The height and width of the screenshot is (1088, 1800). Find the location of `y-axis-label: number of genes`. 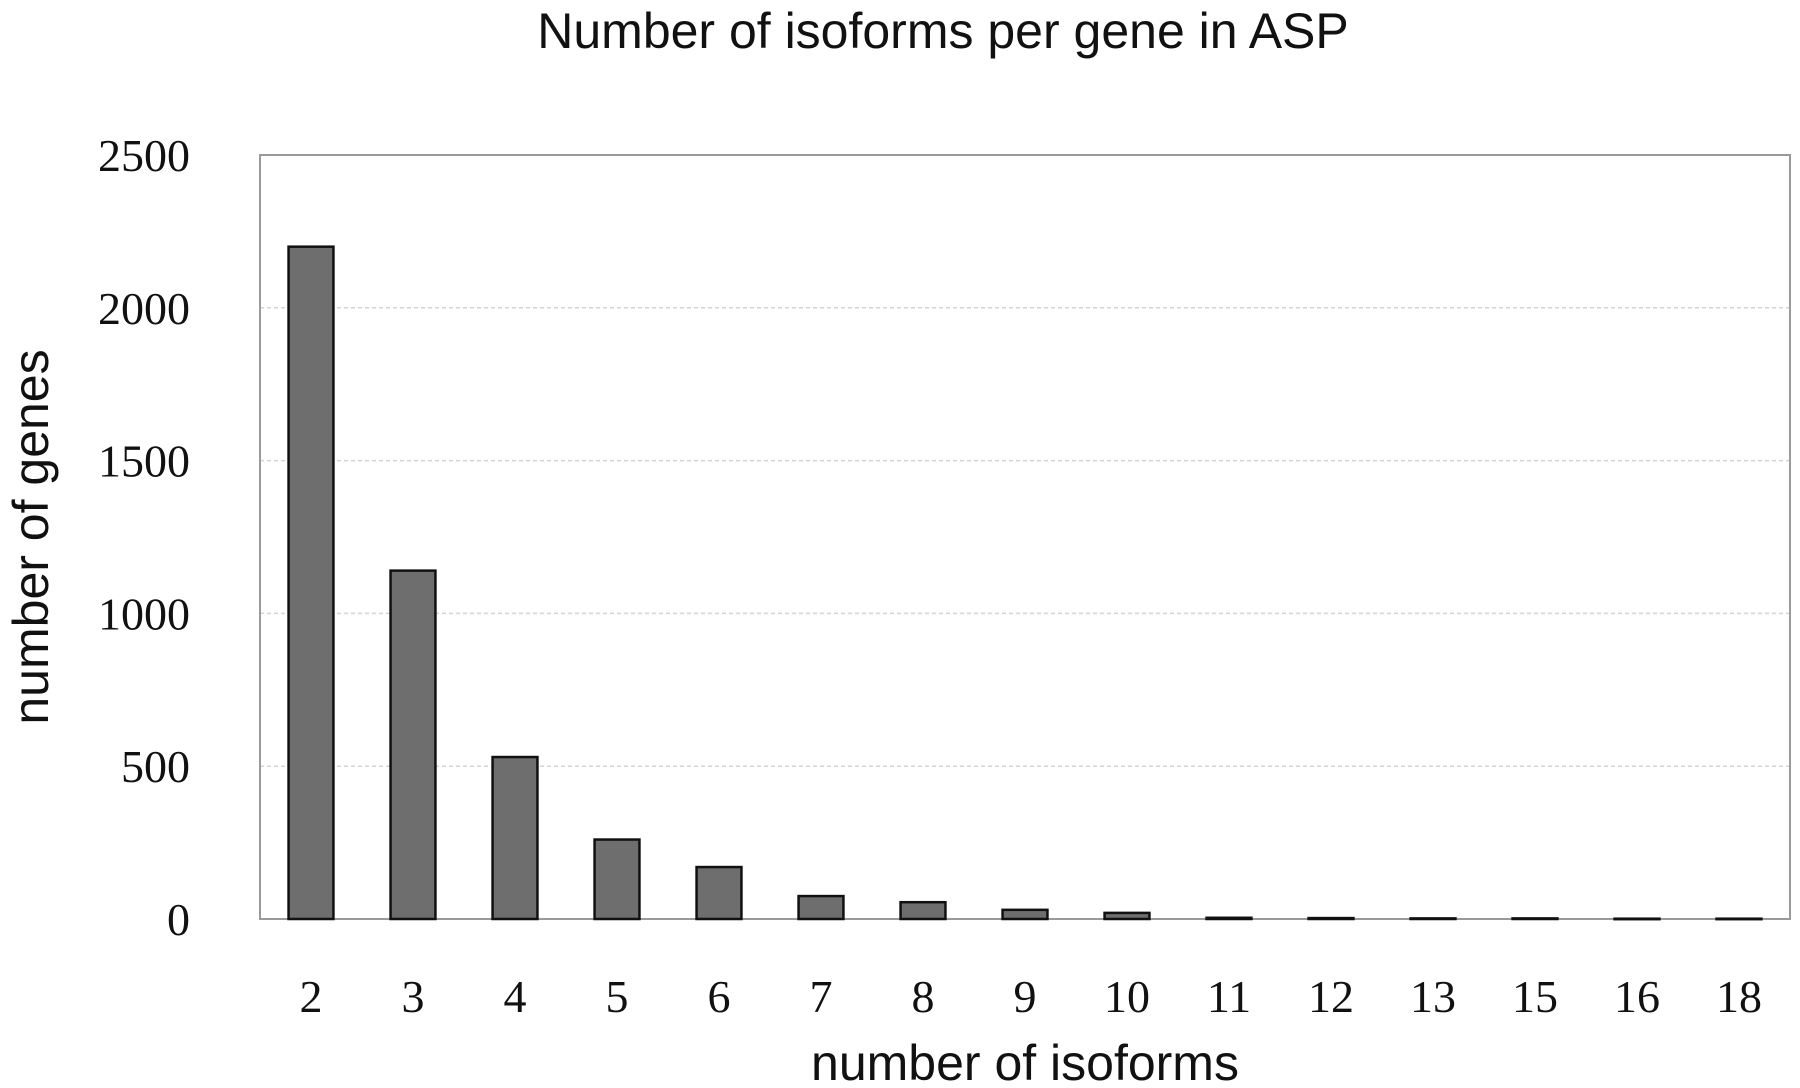

y-axis-label: number of genes is located at coordinates (31, 536).